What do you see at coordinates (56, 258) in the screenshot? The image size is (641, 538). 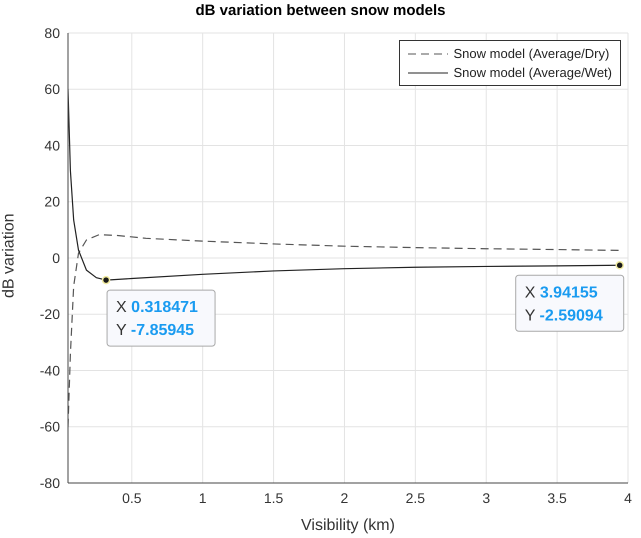 I see `y-tick-label: 0` at bounding box center [56, 258].